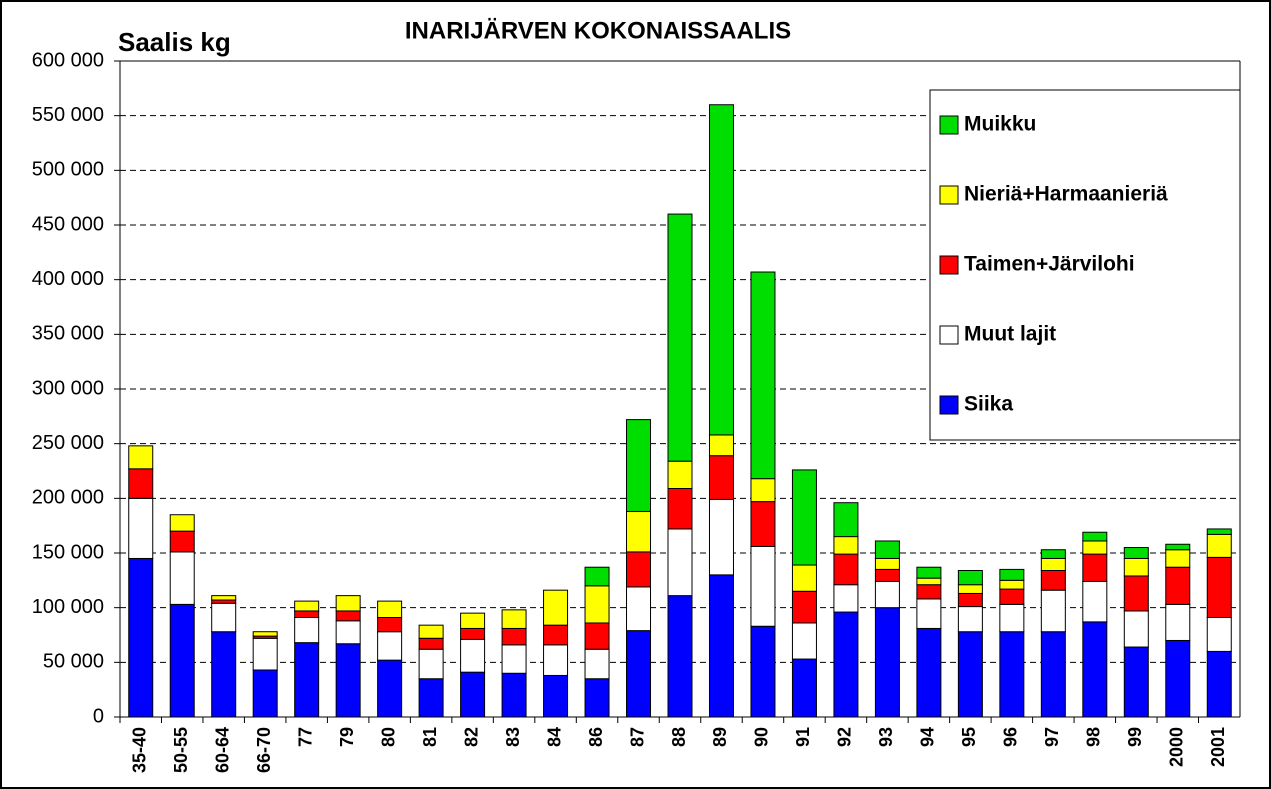  What do you see at coordinates (720, 737) in the screenshot?
I see `x-tick-label: 89` at bounding box center [720, 737].